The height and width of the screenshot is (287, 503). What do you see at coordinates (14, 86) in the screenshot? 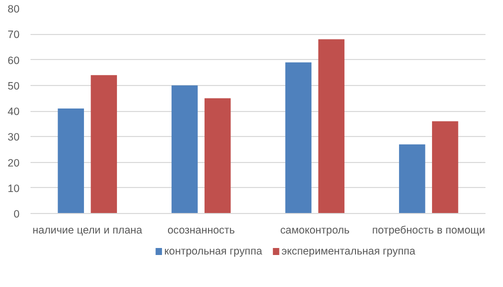
I see `y-tick-label: 50` at bounding box center [14, 86].